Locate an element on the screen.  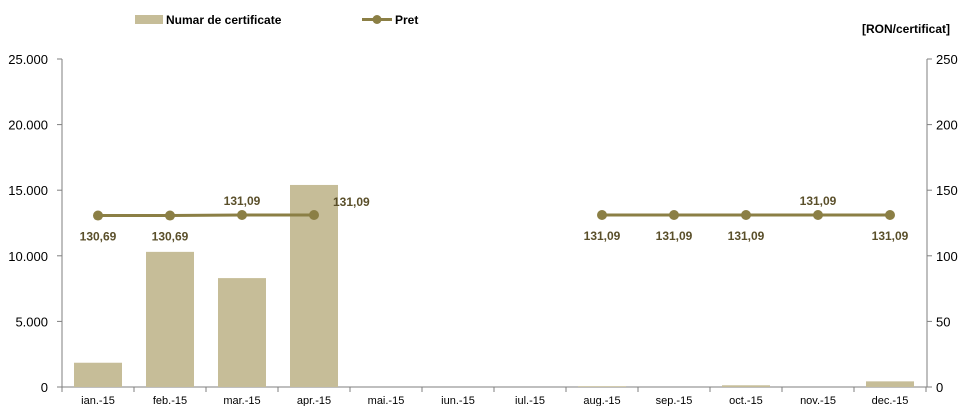
x-axis-category-label: mai.-15 is located at coordinates (386, 400).